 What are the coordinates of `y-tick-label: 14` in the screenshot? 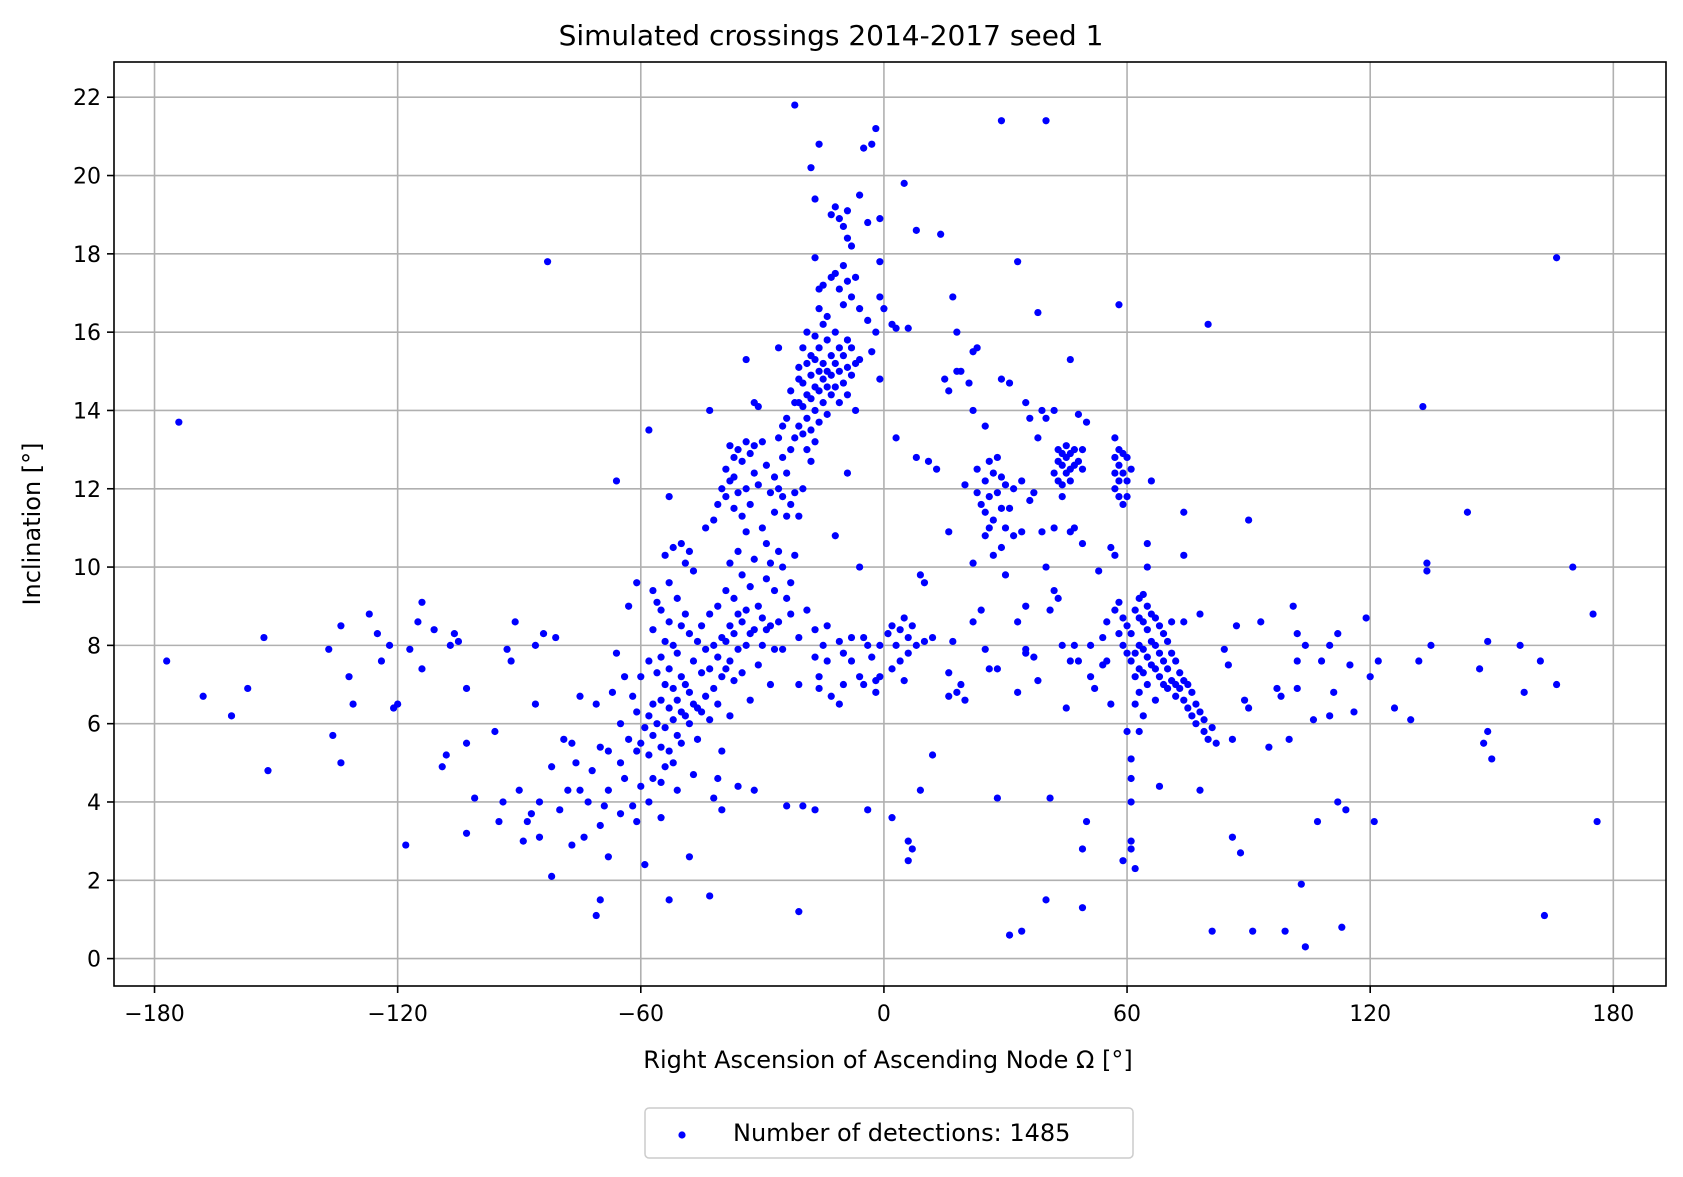 It's located at (87, 411).